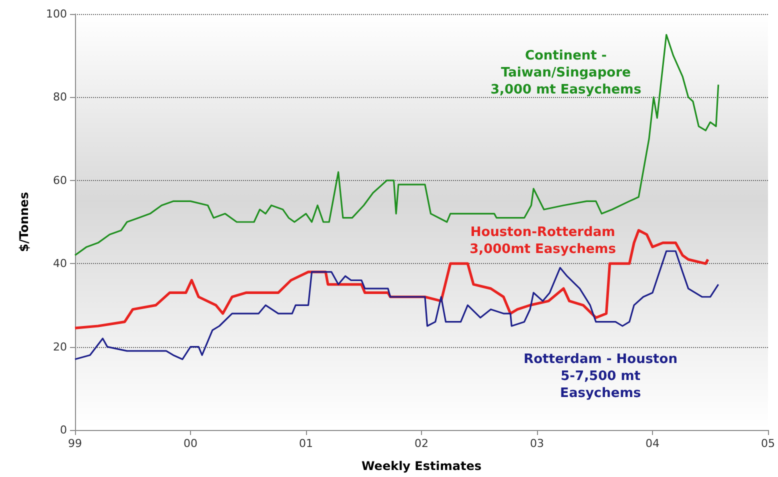 Image resolution: width=778 pixels, height=477 pixels. Describe the element at coordinates (60, 180) in the screenshot. I see `y-tick-label: 60` at that location.